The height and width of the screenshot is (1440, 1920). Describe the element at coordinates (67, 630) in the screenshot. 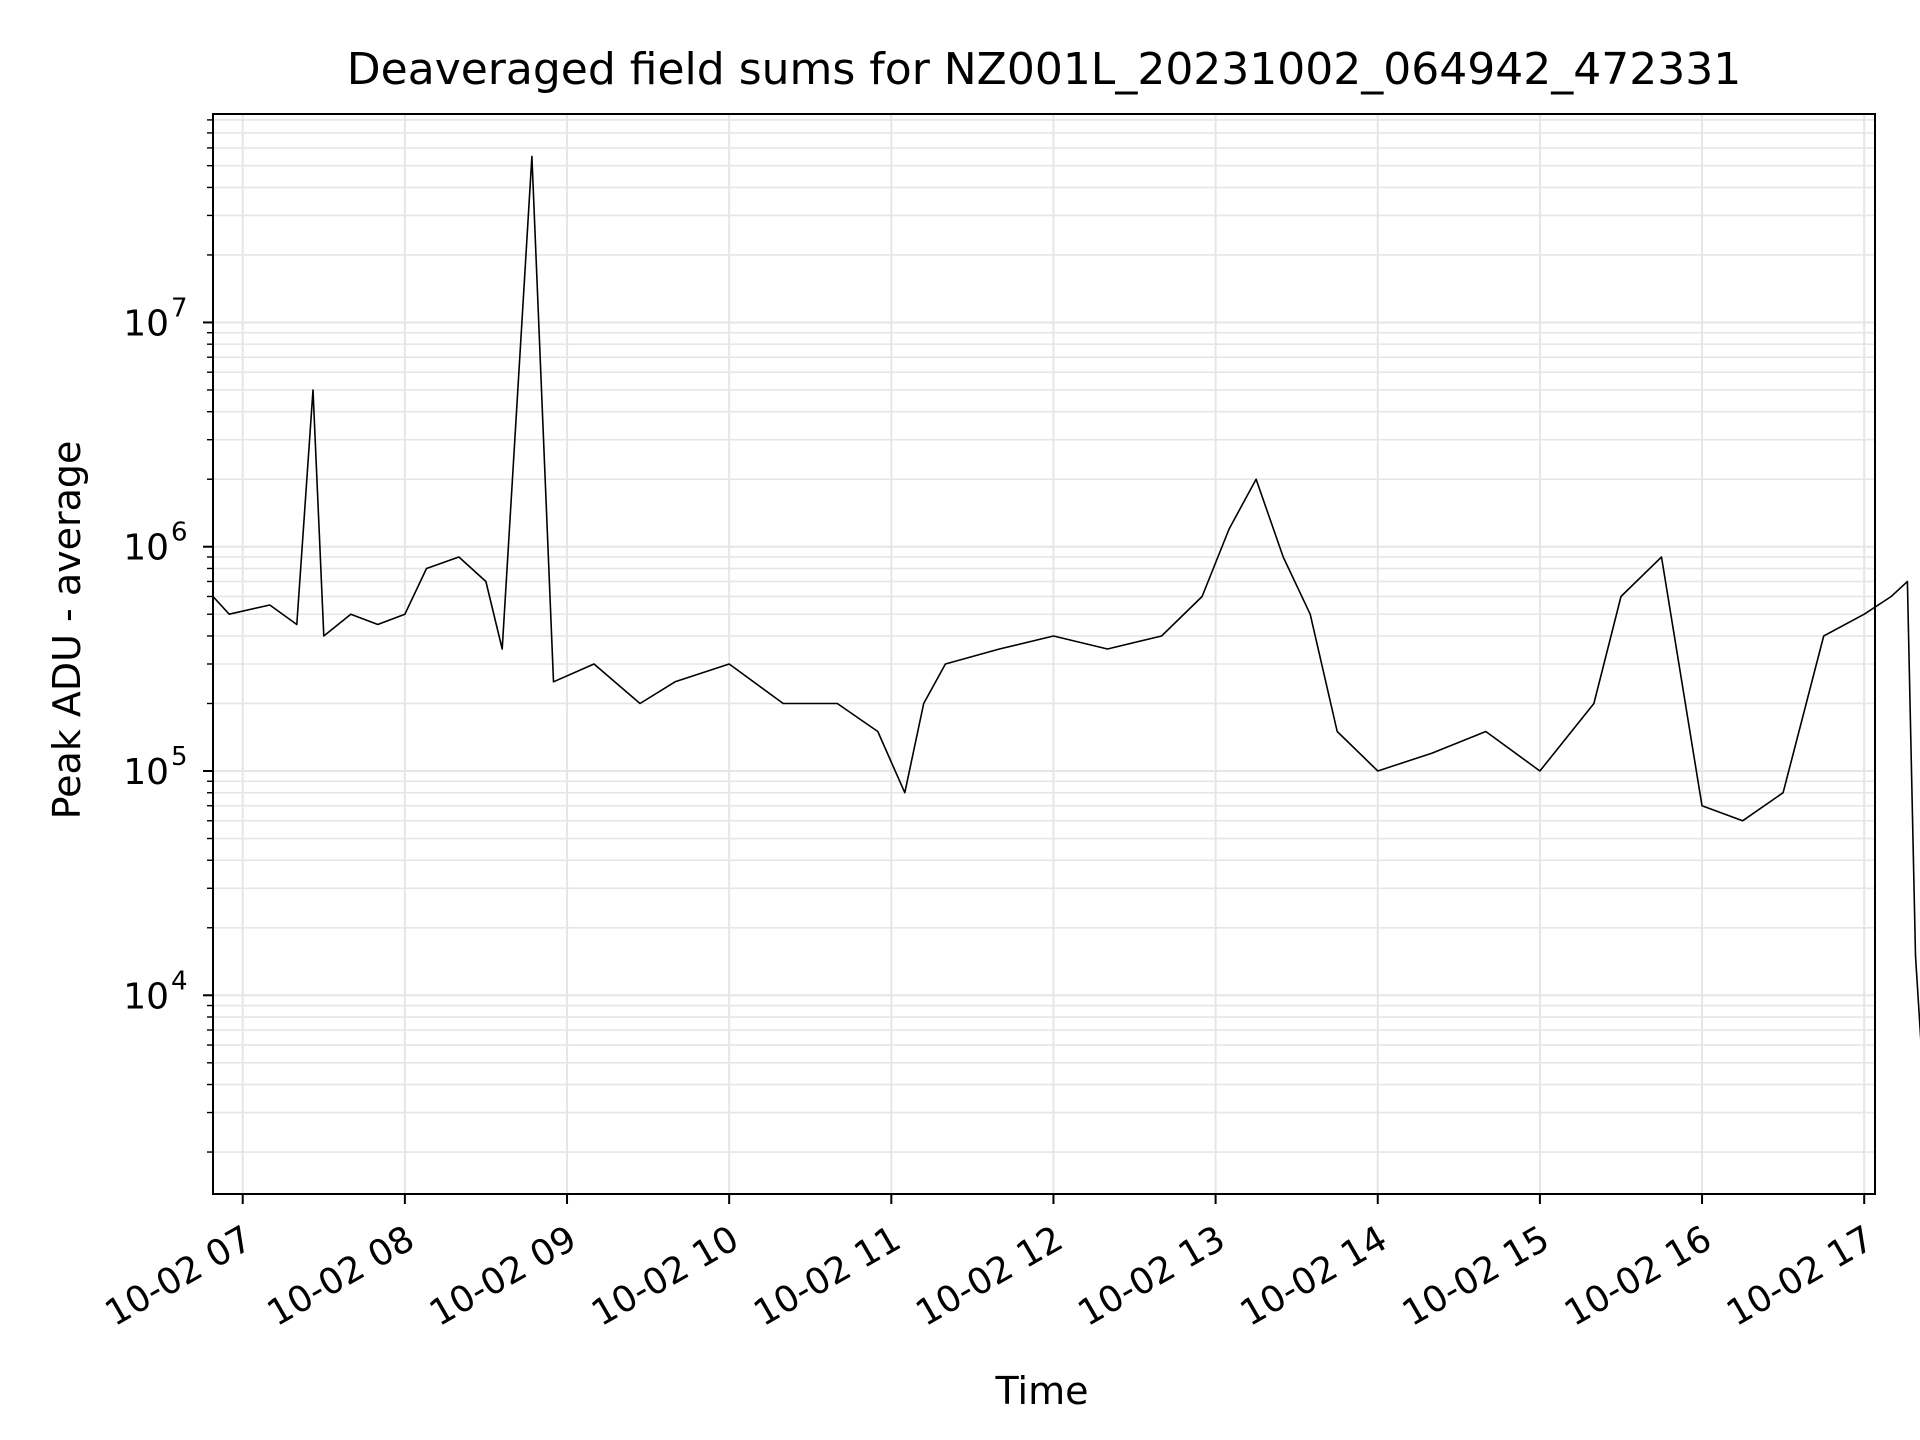

I see `y-axis-label: Peak ADU - average` at that location.